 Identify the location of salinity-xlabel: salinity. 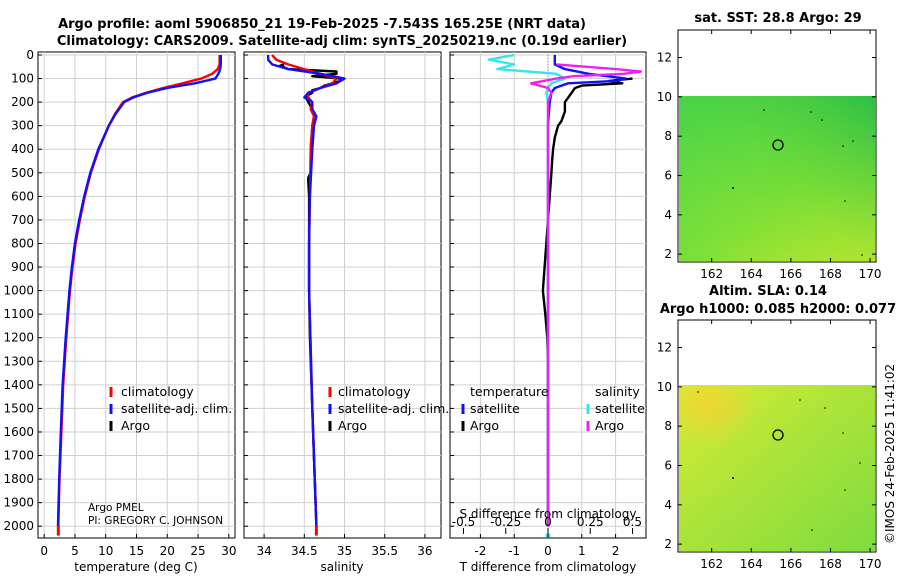
(341, 567).